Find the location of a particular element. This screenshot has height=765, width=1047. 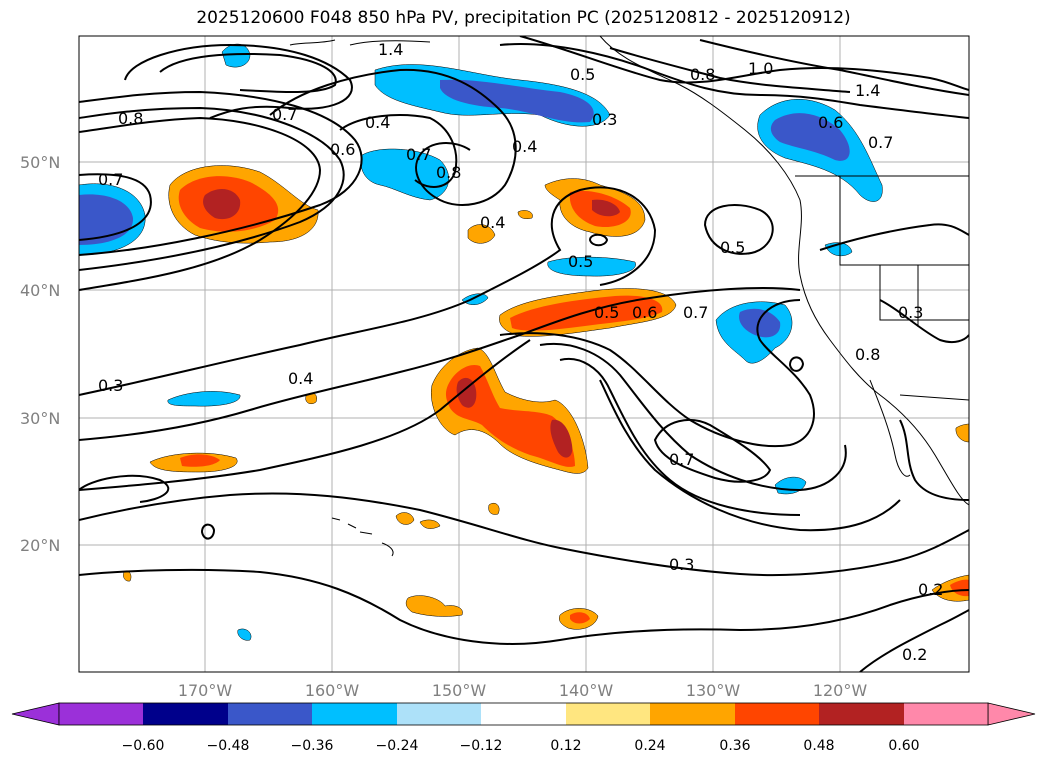

lon-label-170w: 170°W is located at coordinates (205, 690).